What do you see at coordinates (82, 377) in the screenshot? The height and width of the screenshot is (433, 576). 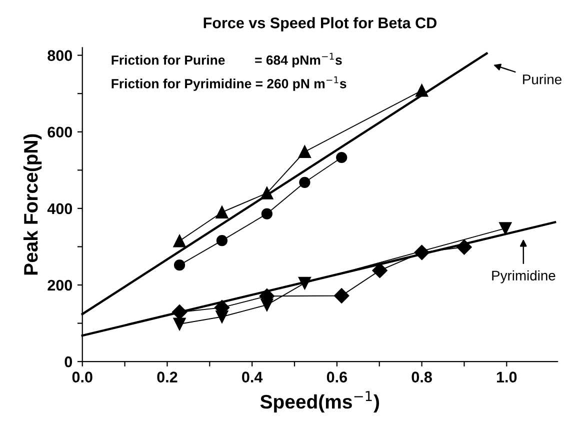 I see `x-tick-label: 0.0` at bounding box center [82, 377].